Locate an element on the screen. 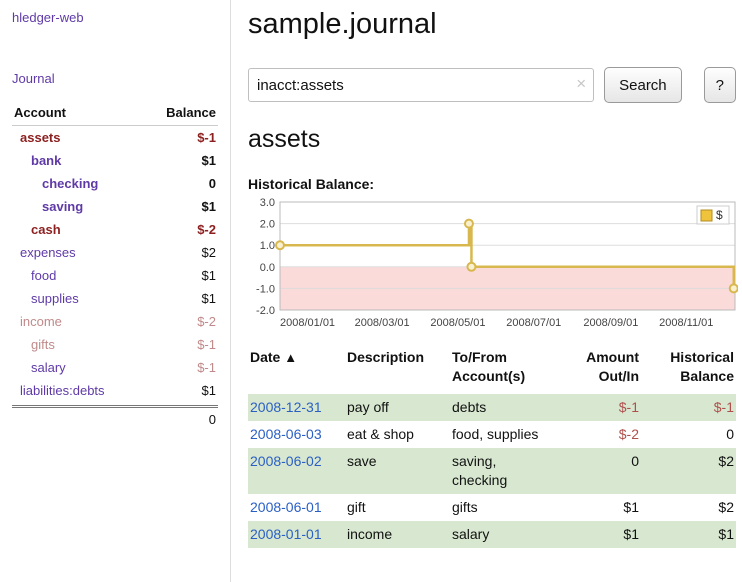  account-row: supplies $1 is located at coordinates (115, 298).